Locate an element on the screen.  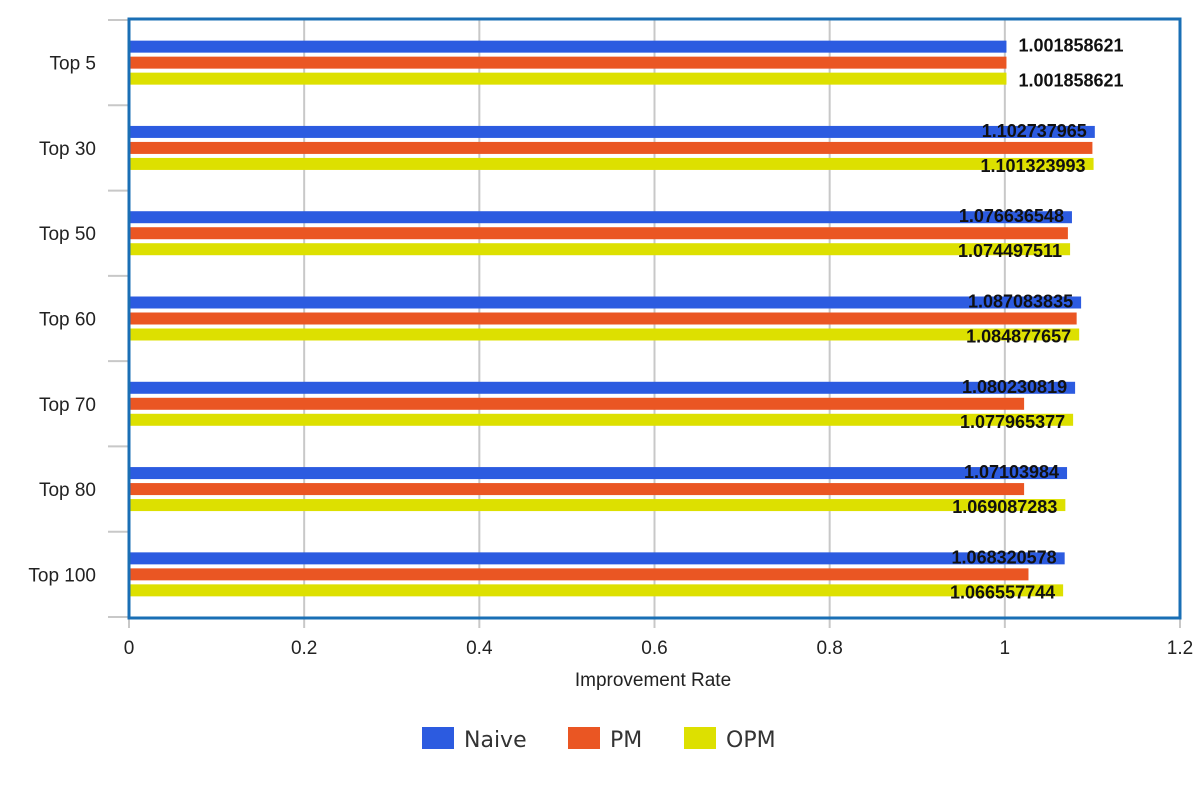
data-label-naive: 1.080230819 is located at coordinates (1014, 387).